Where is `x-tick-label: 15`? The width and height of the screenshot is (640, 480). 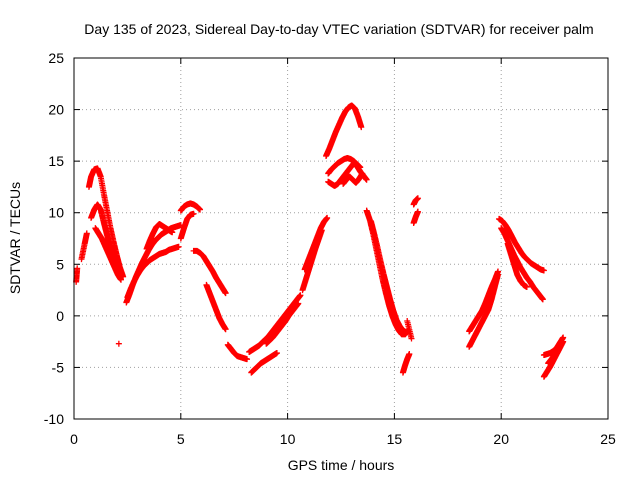 x-tick-label: 15 is located at coordinates (395, 439).